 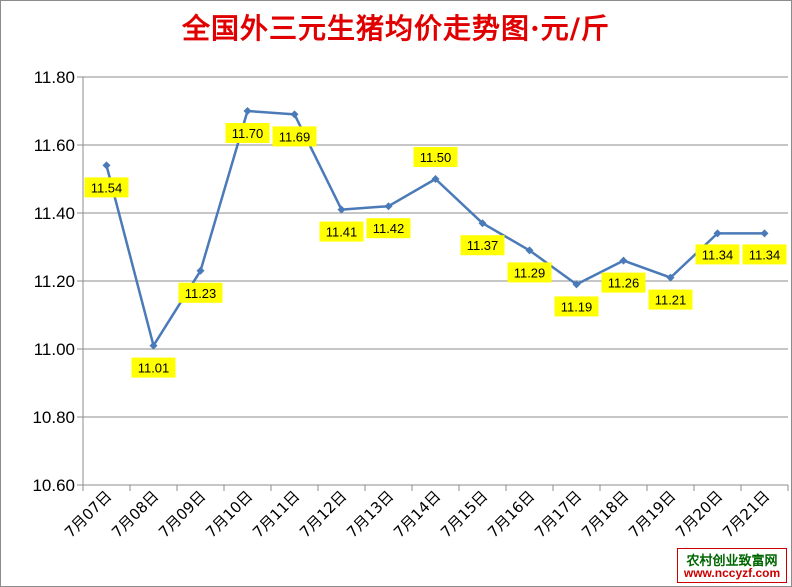 I want to click on x-tick-label: 7月15日, so click(x=464, y=514).